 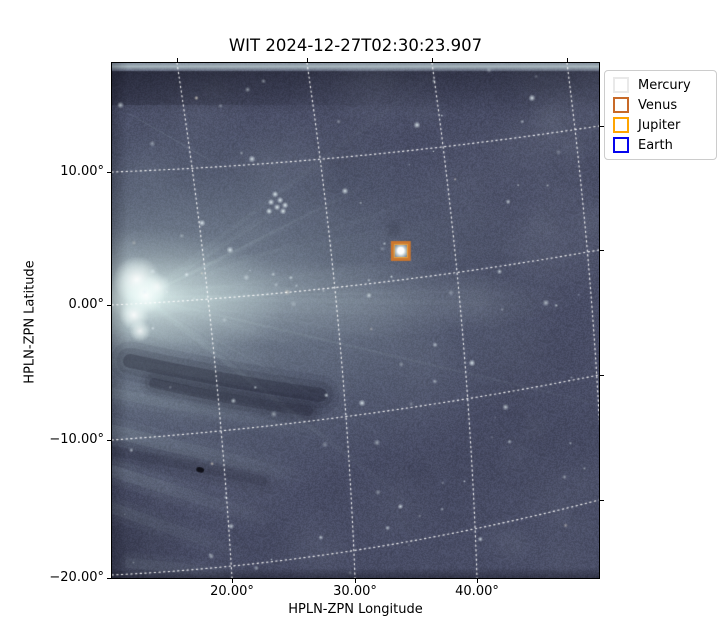 What do you see at coordinates (621, 145) in the screenshot?
I see `earth-swatch-icon` at bounding box center [621, 145].